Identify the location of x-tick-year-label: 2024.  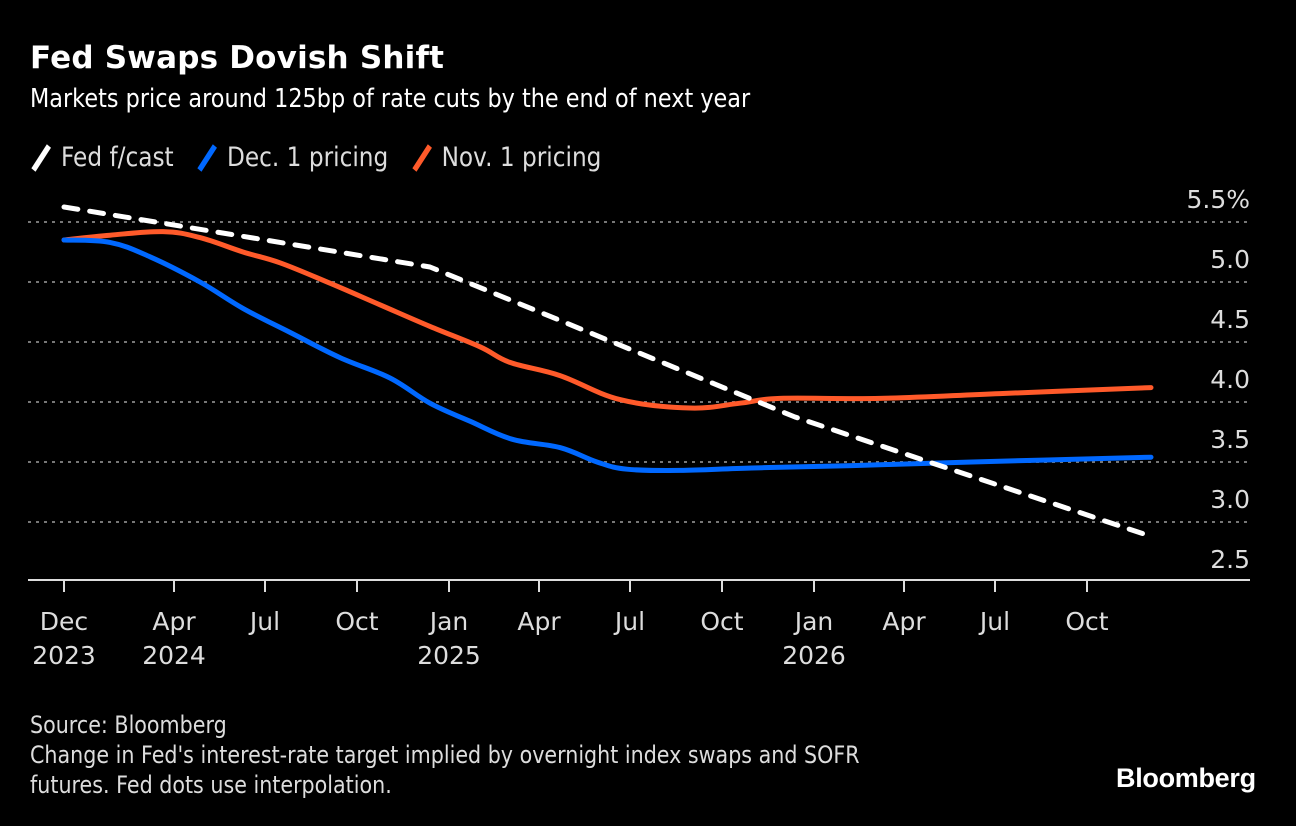
(174, 655).